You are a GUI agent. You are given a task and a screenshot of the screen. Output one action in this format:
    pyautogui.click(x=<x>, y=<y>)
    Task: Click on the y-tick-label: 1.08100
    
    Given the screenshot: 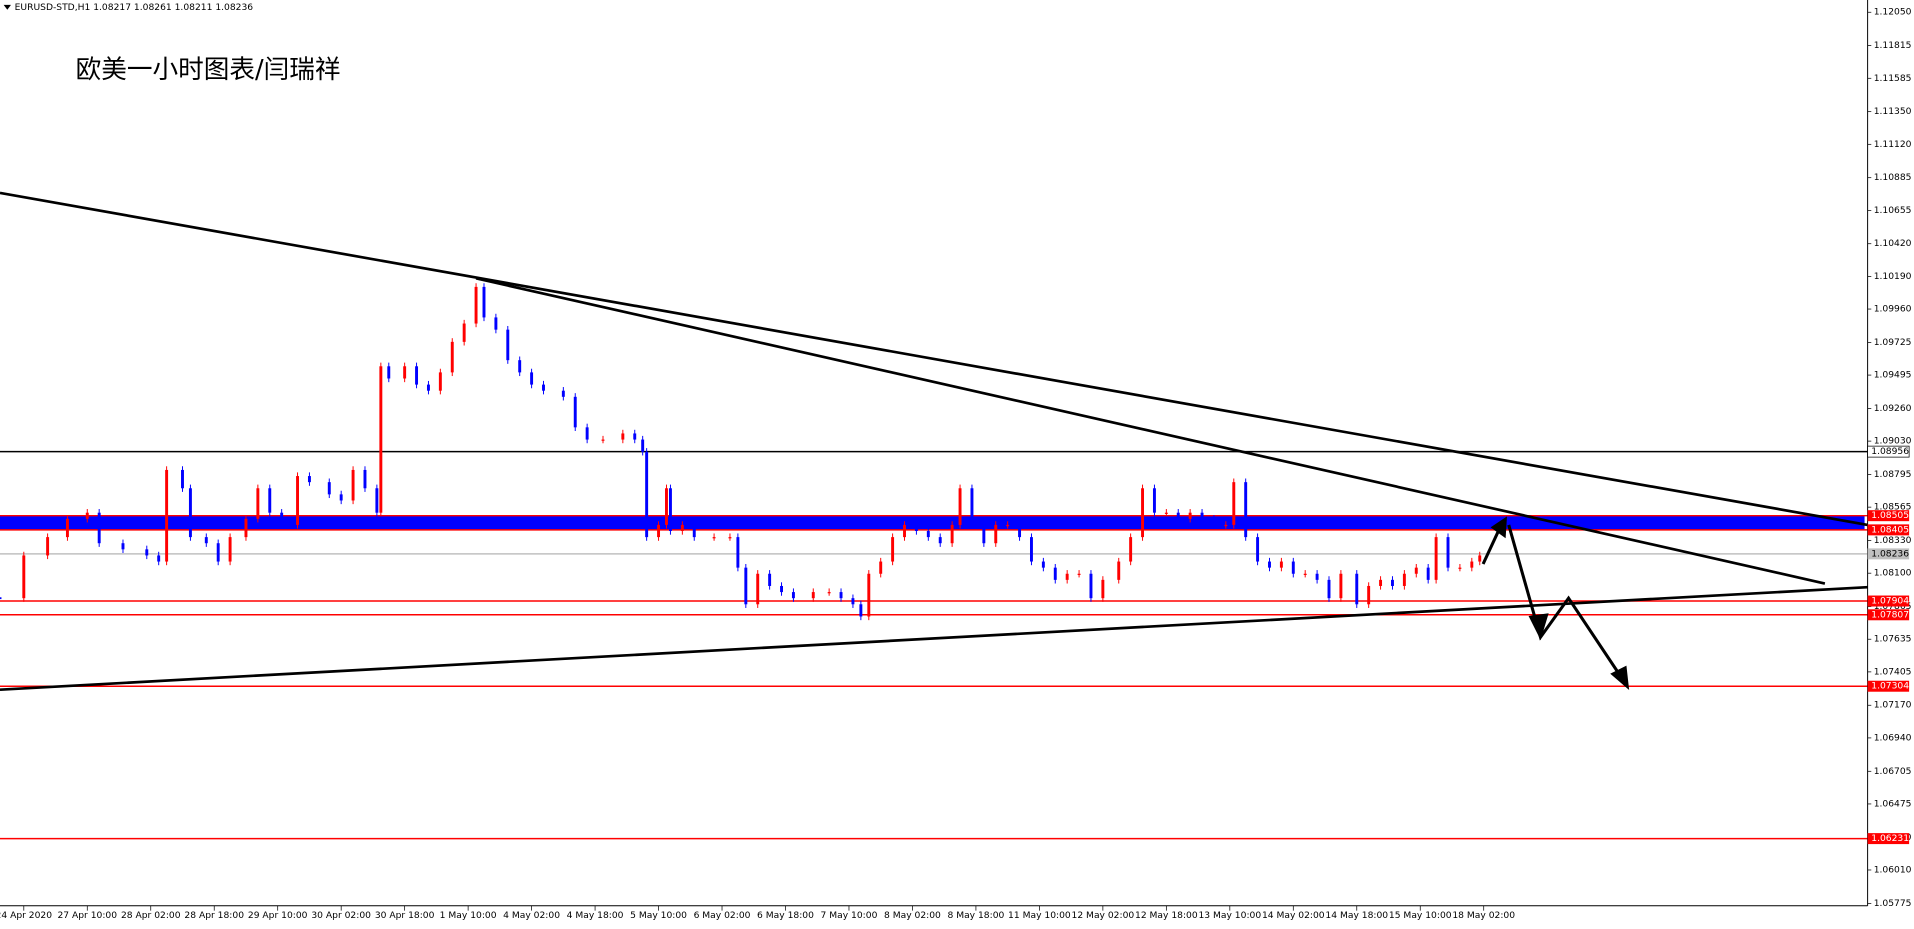 What is the action you would take?
    pyautogui.click(x=1893, y=574)
    